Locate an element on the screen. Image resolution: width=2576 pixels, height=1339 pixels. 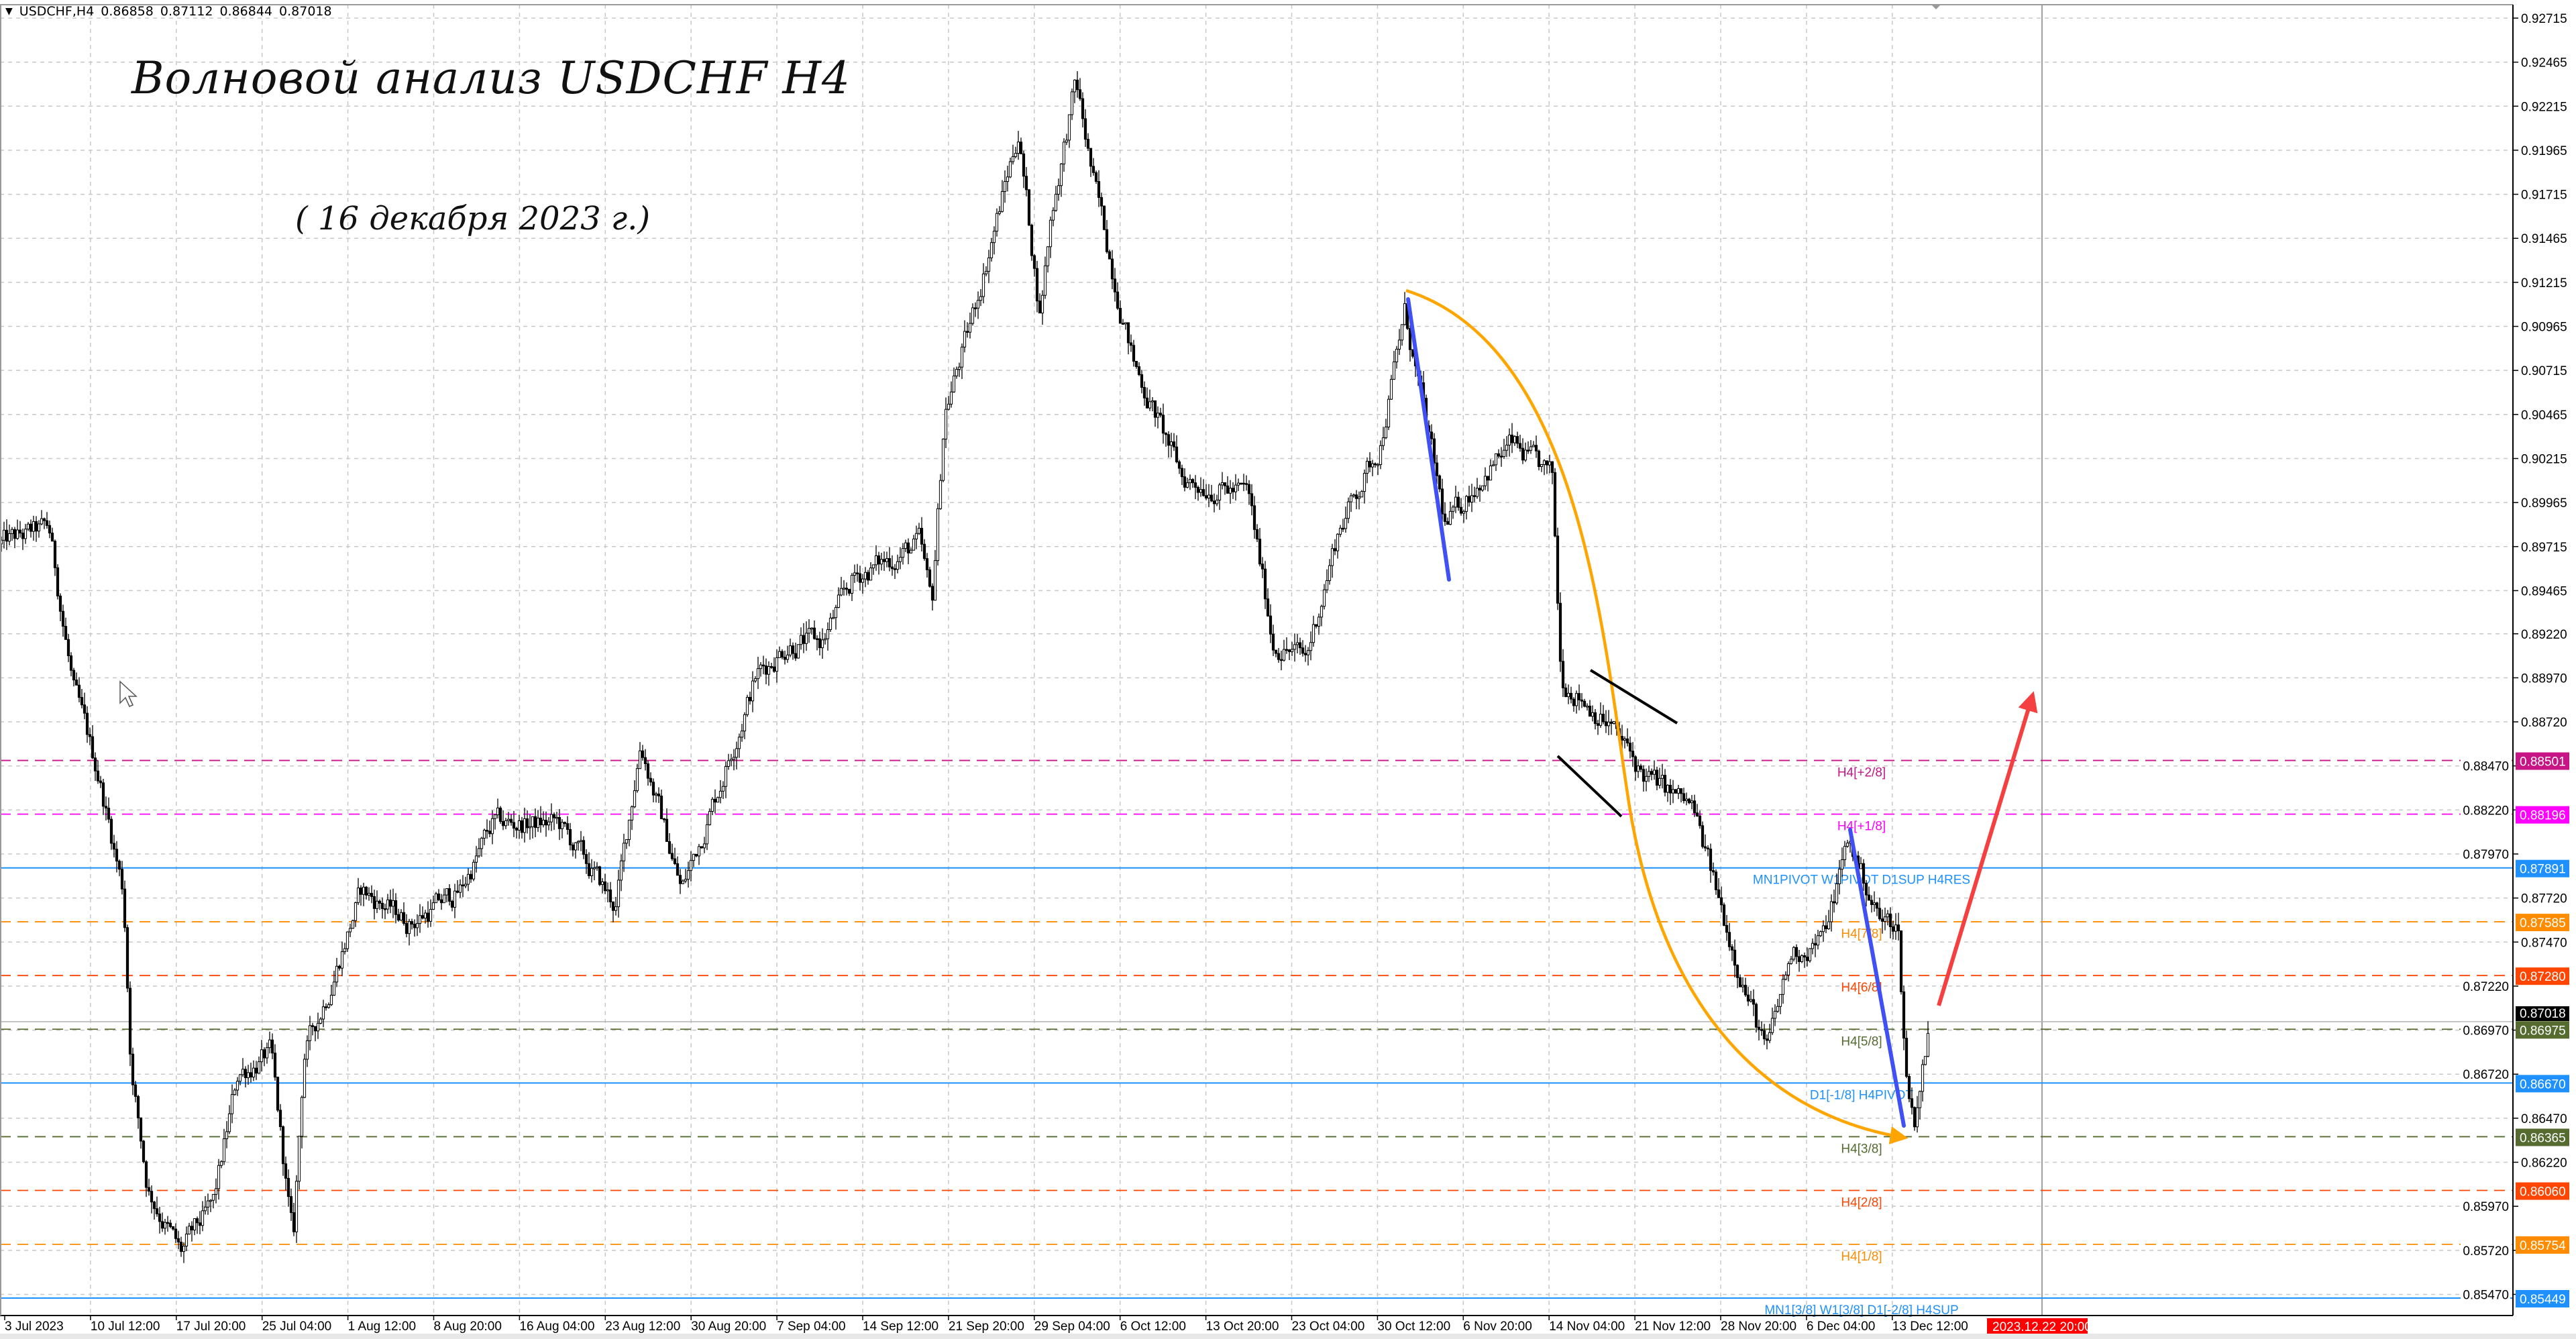
level-label: D1[-1/8] H4PIVOT is located at coordinates (1862, 1095).